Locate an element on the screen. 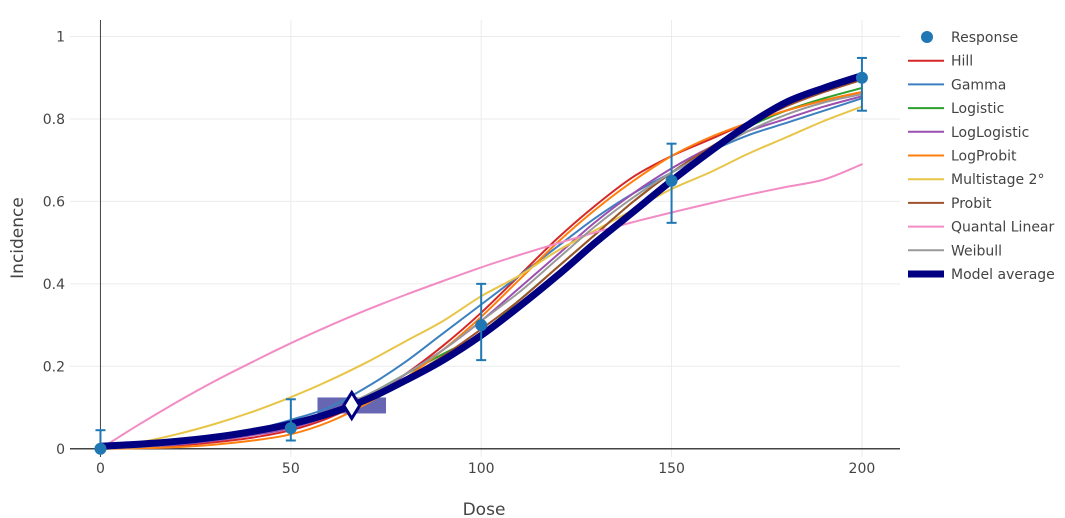  legend-label-7: Quantal Linear is located at coordinates (1003, 228).